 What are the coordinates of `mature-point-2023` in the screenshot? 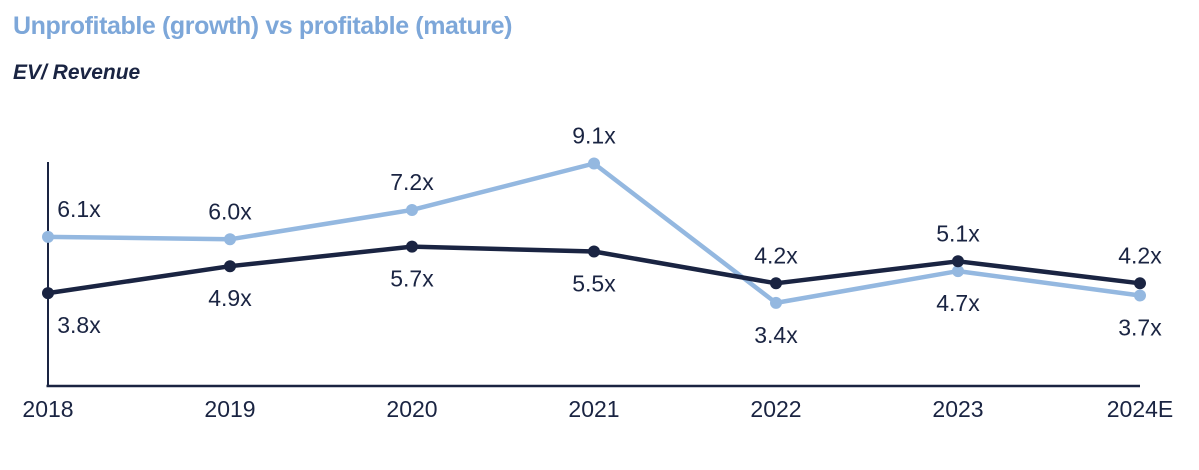 It's located at (958, 261).